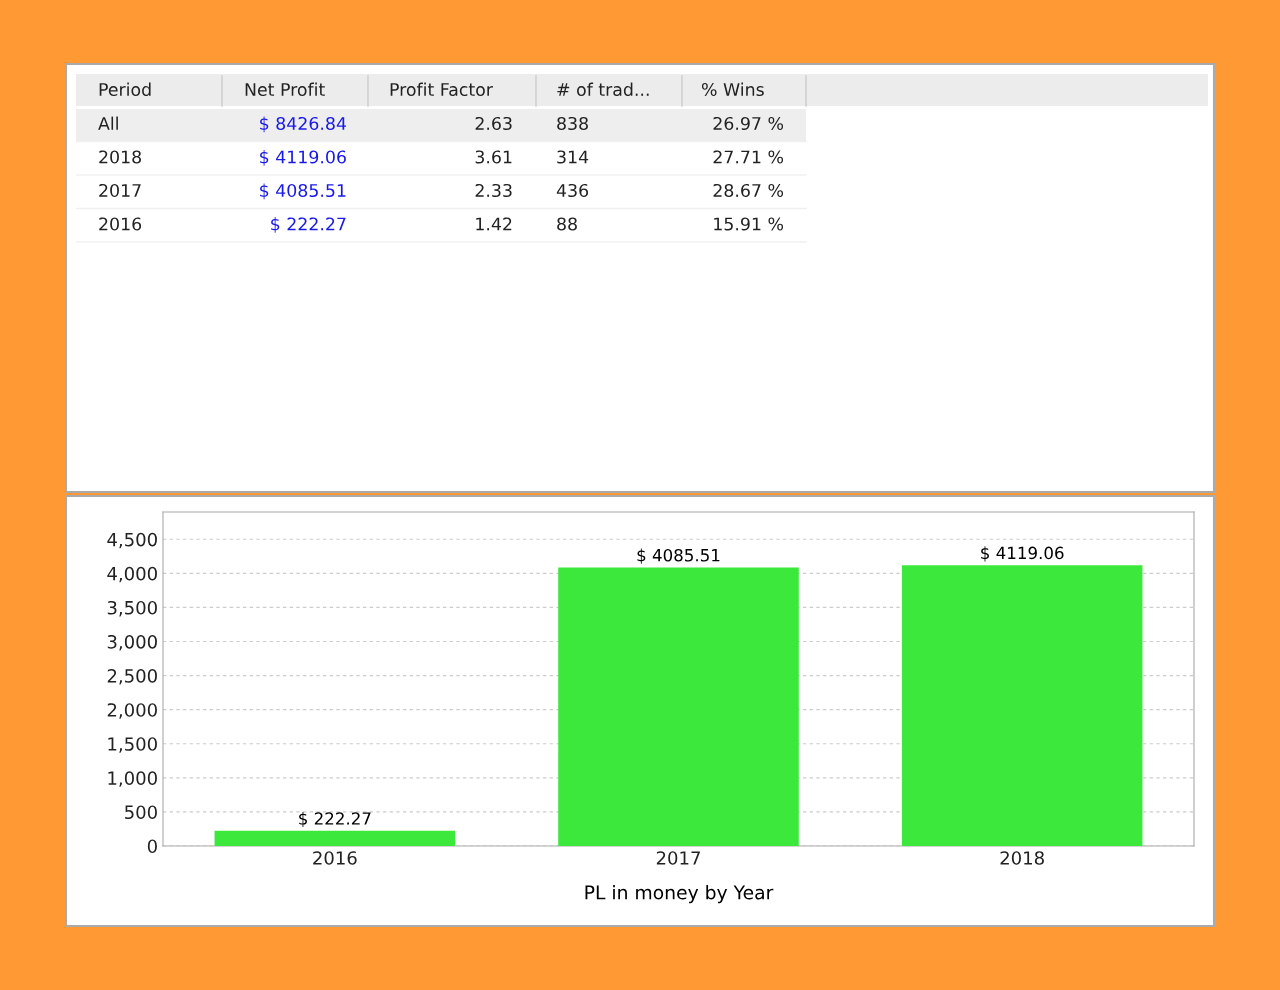 The width and height of the screenshot is (1280, 990). I want to click on text: 3.61, so click(493, 157).